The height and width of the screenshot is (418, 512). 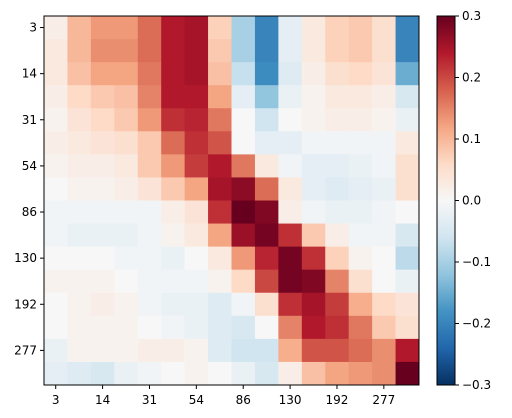 What do you see at coordinates (471, 78) in the screenshot?
I see `colorbar-tick-label: 0.2` at bounding box center [471, 78].